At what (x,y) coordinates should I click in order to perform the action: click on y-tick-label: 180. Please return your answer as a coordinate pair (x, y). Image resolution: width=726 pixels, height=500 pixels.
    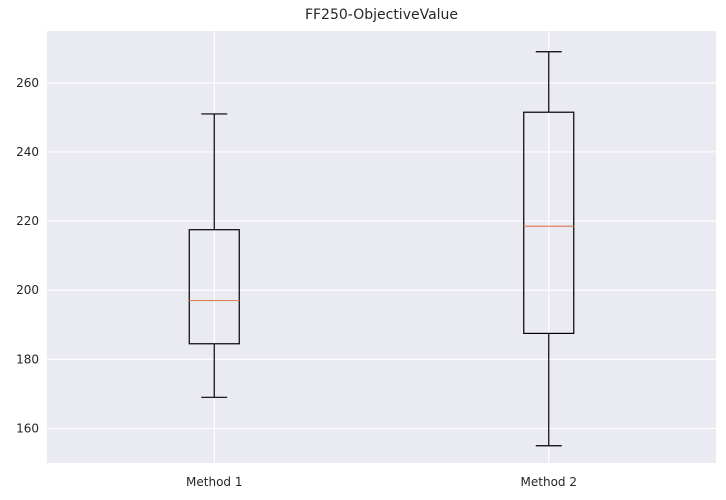
    Looking at the image, I should click on (27, 359).